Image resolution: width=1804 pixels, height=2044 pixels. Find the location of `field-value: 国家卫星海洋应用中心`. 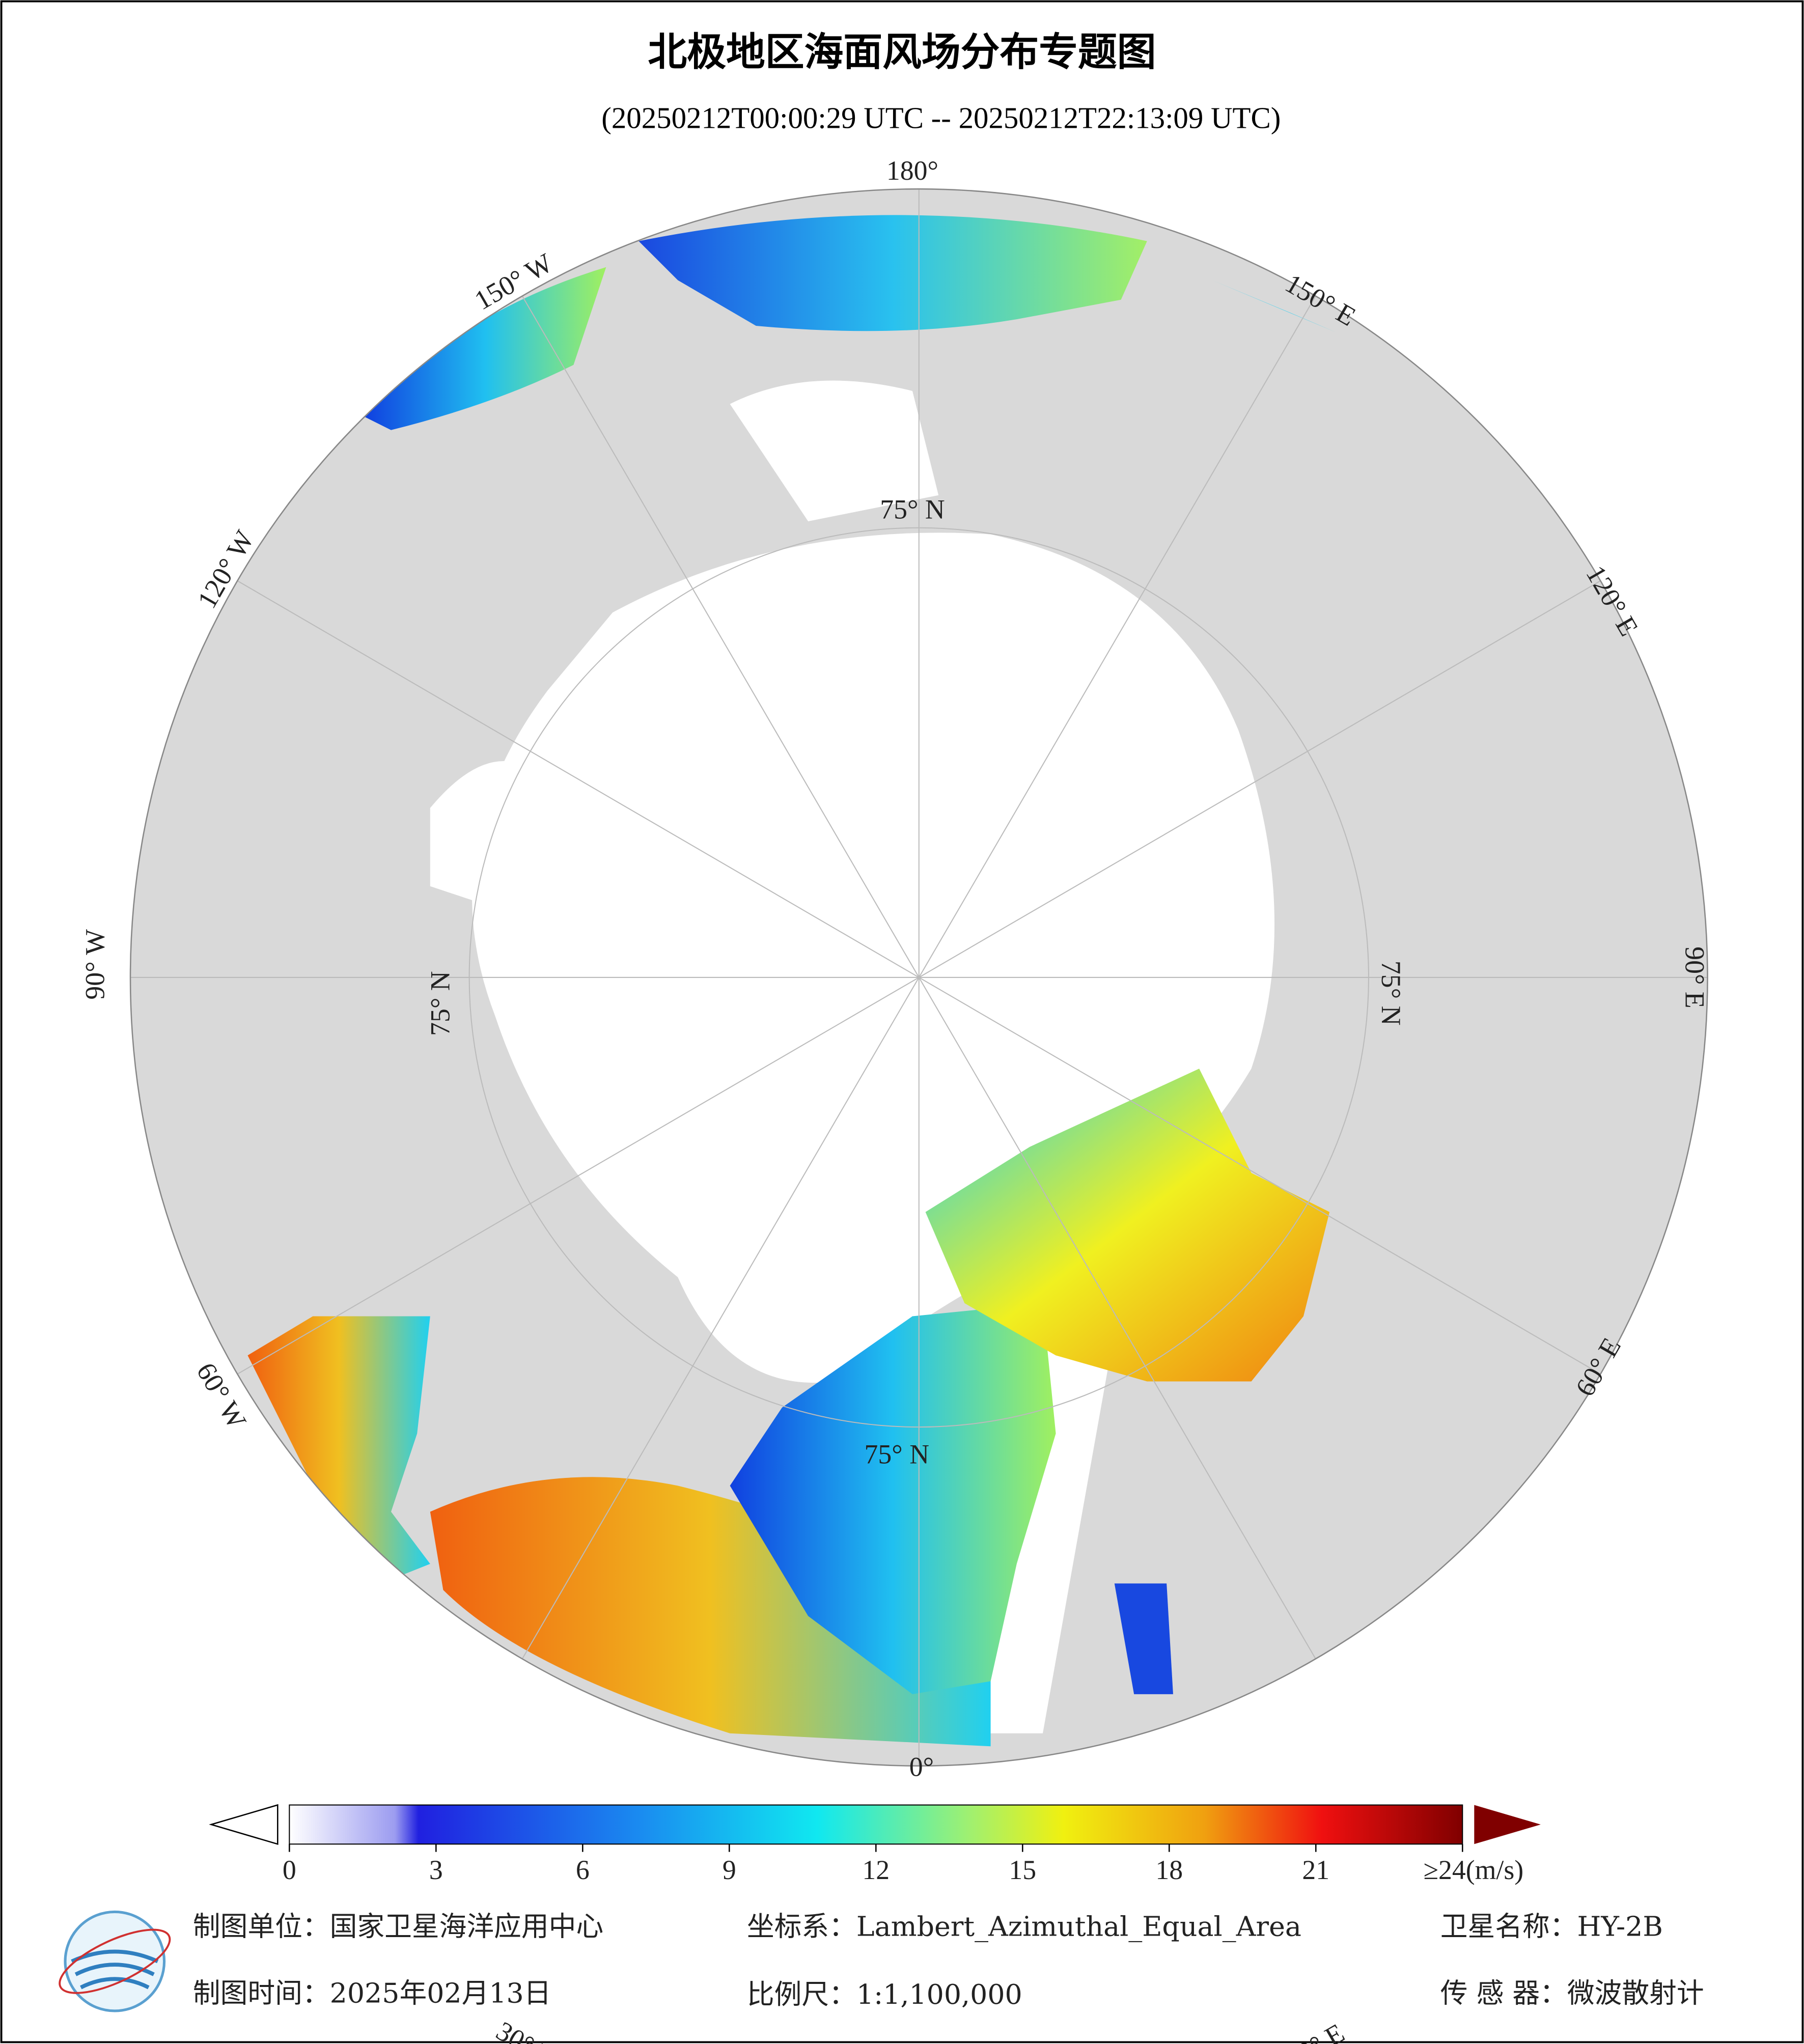

field-value: 国家卫星海洋应用中心 is located at coordinates (467, 1927).